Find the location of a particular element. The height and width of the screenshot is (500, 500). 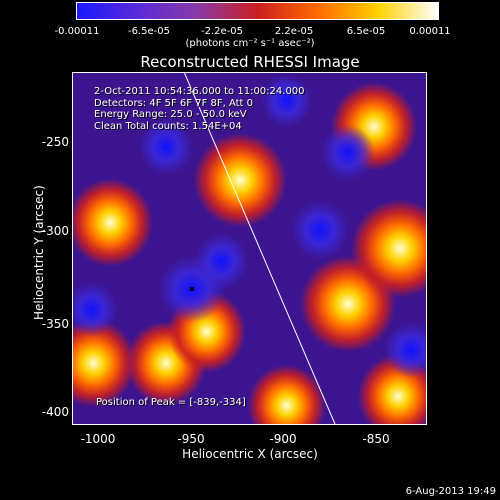

y-axis-label: Heliocentric Y (arcsec) is located at coordinates (39, 253).